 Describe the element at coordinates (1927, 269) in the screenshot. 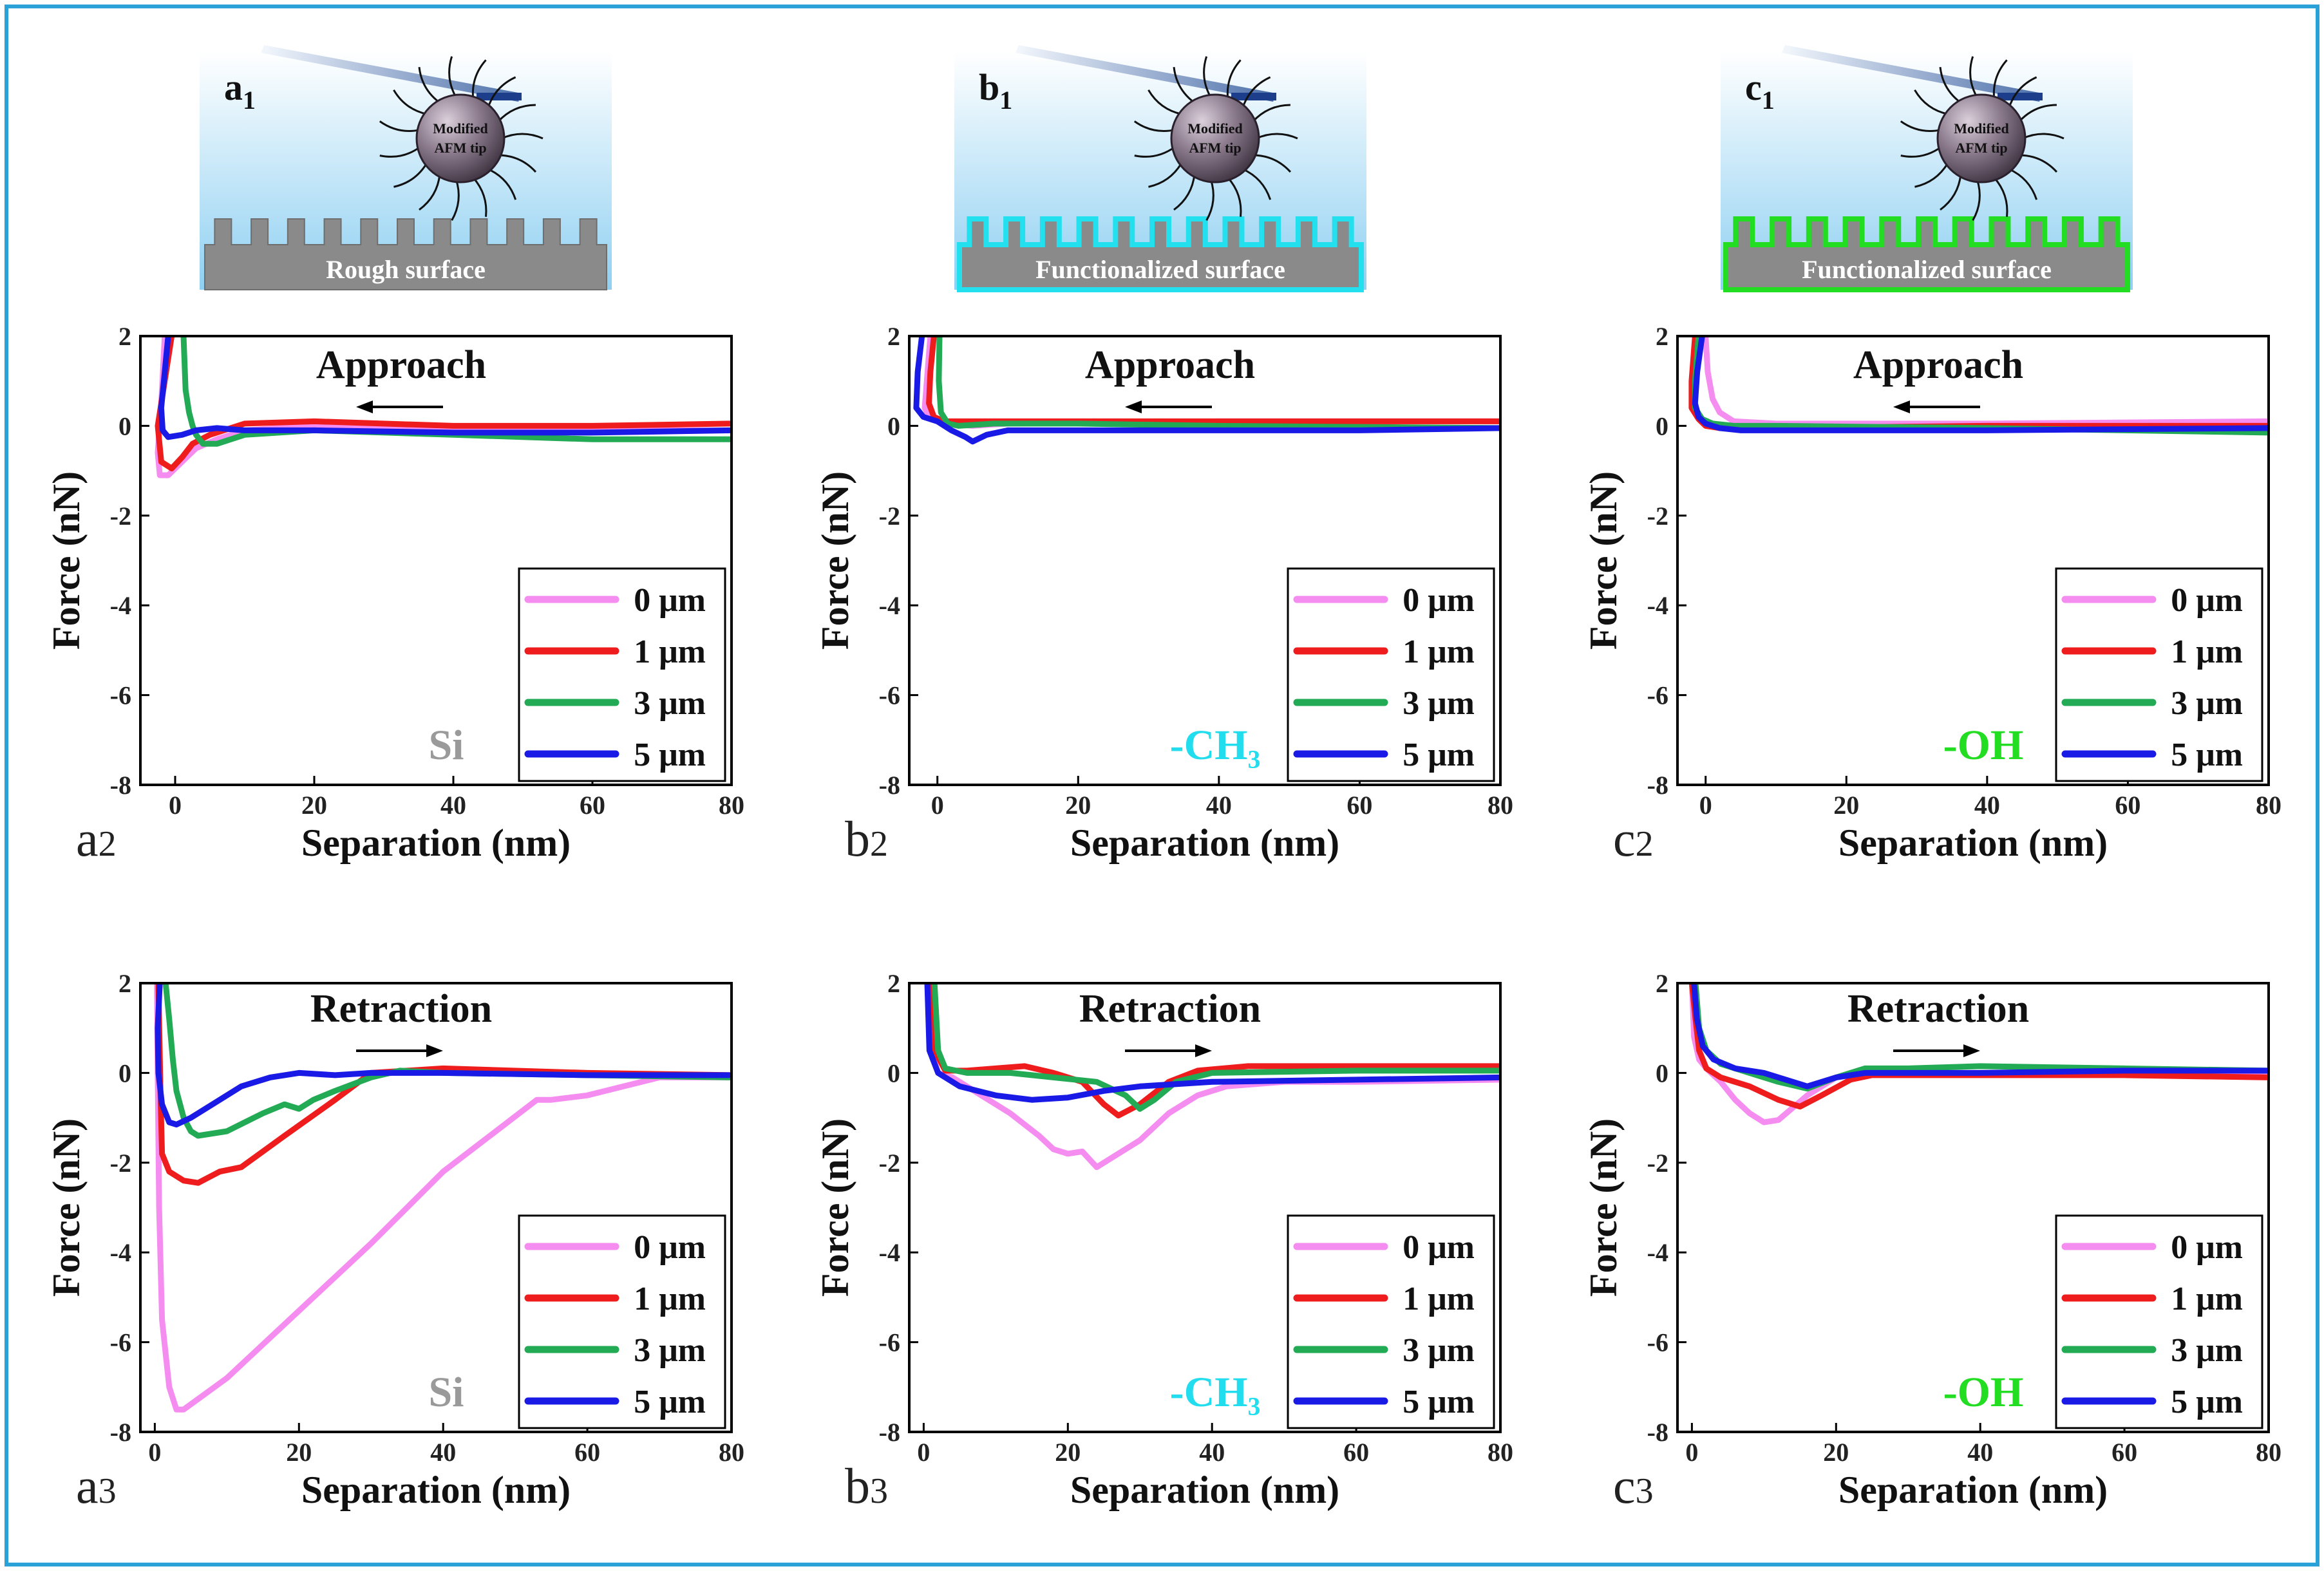

I see `surface-label: Functionalized surface` at that location.